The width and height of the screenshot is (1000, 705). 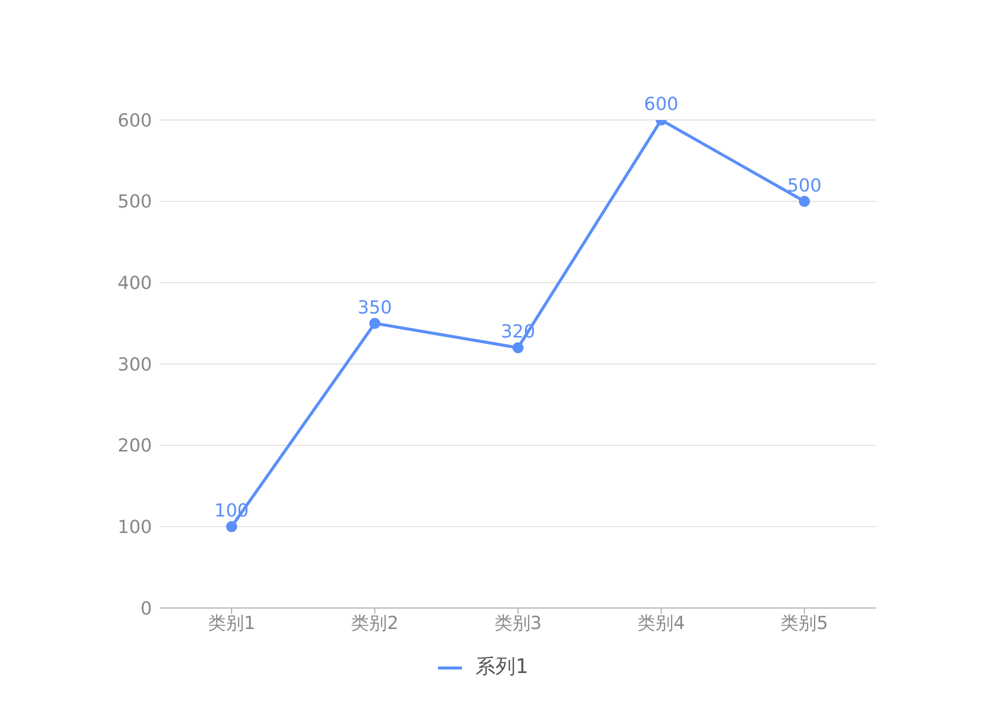 What do you see at coordinates (135, 446) in the screenshot?
I see `y-tick-label: 200` at bounding box center [135, 446].